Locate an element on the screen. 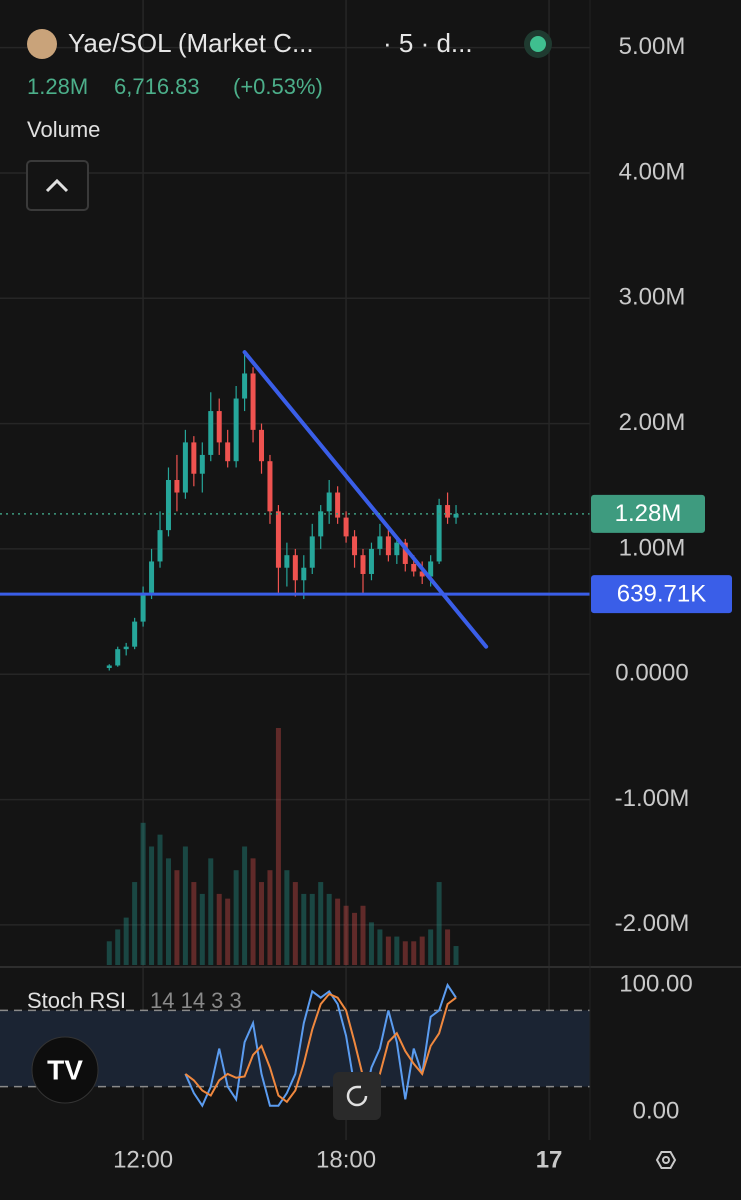 The width and height of the screenshot is (741, 1200). reset-button is located at coordinates (357, 1096).